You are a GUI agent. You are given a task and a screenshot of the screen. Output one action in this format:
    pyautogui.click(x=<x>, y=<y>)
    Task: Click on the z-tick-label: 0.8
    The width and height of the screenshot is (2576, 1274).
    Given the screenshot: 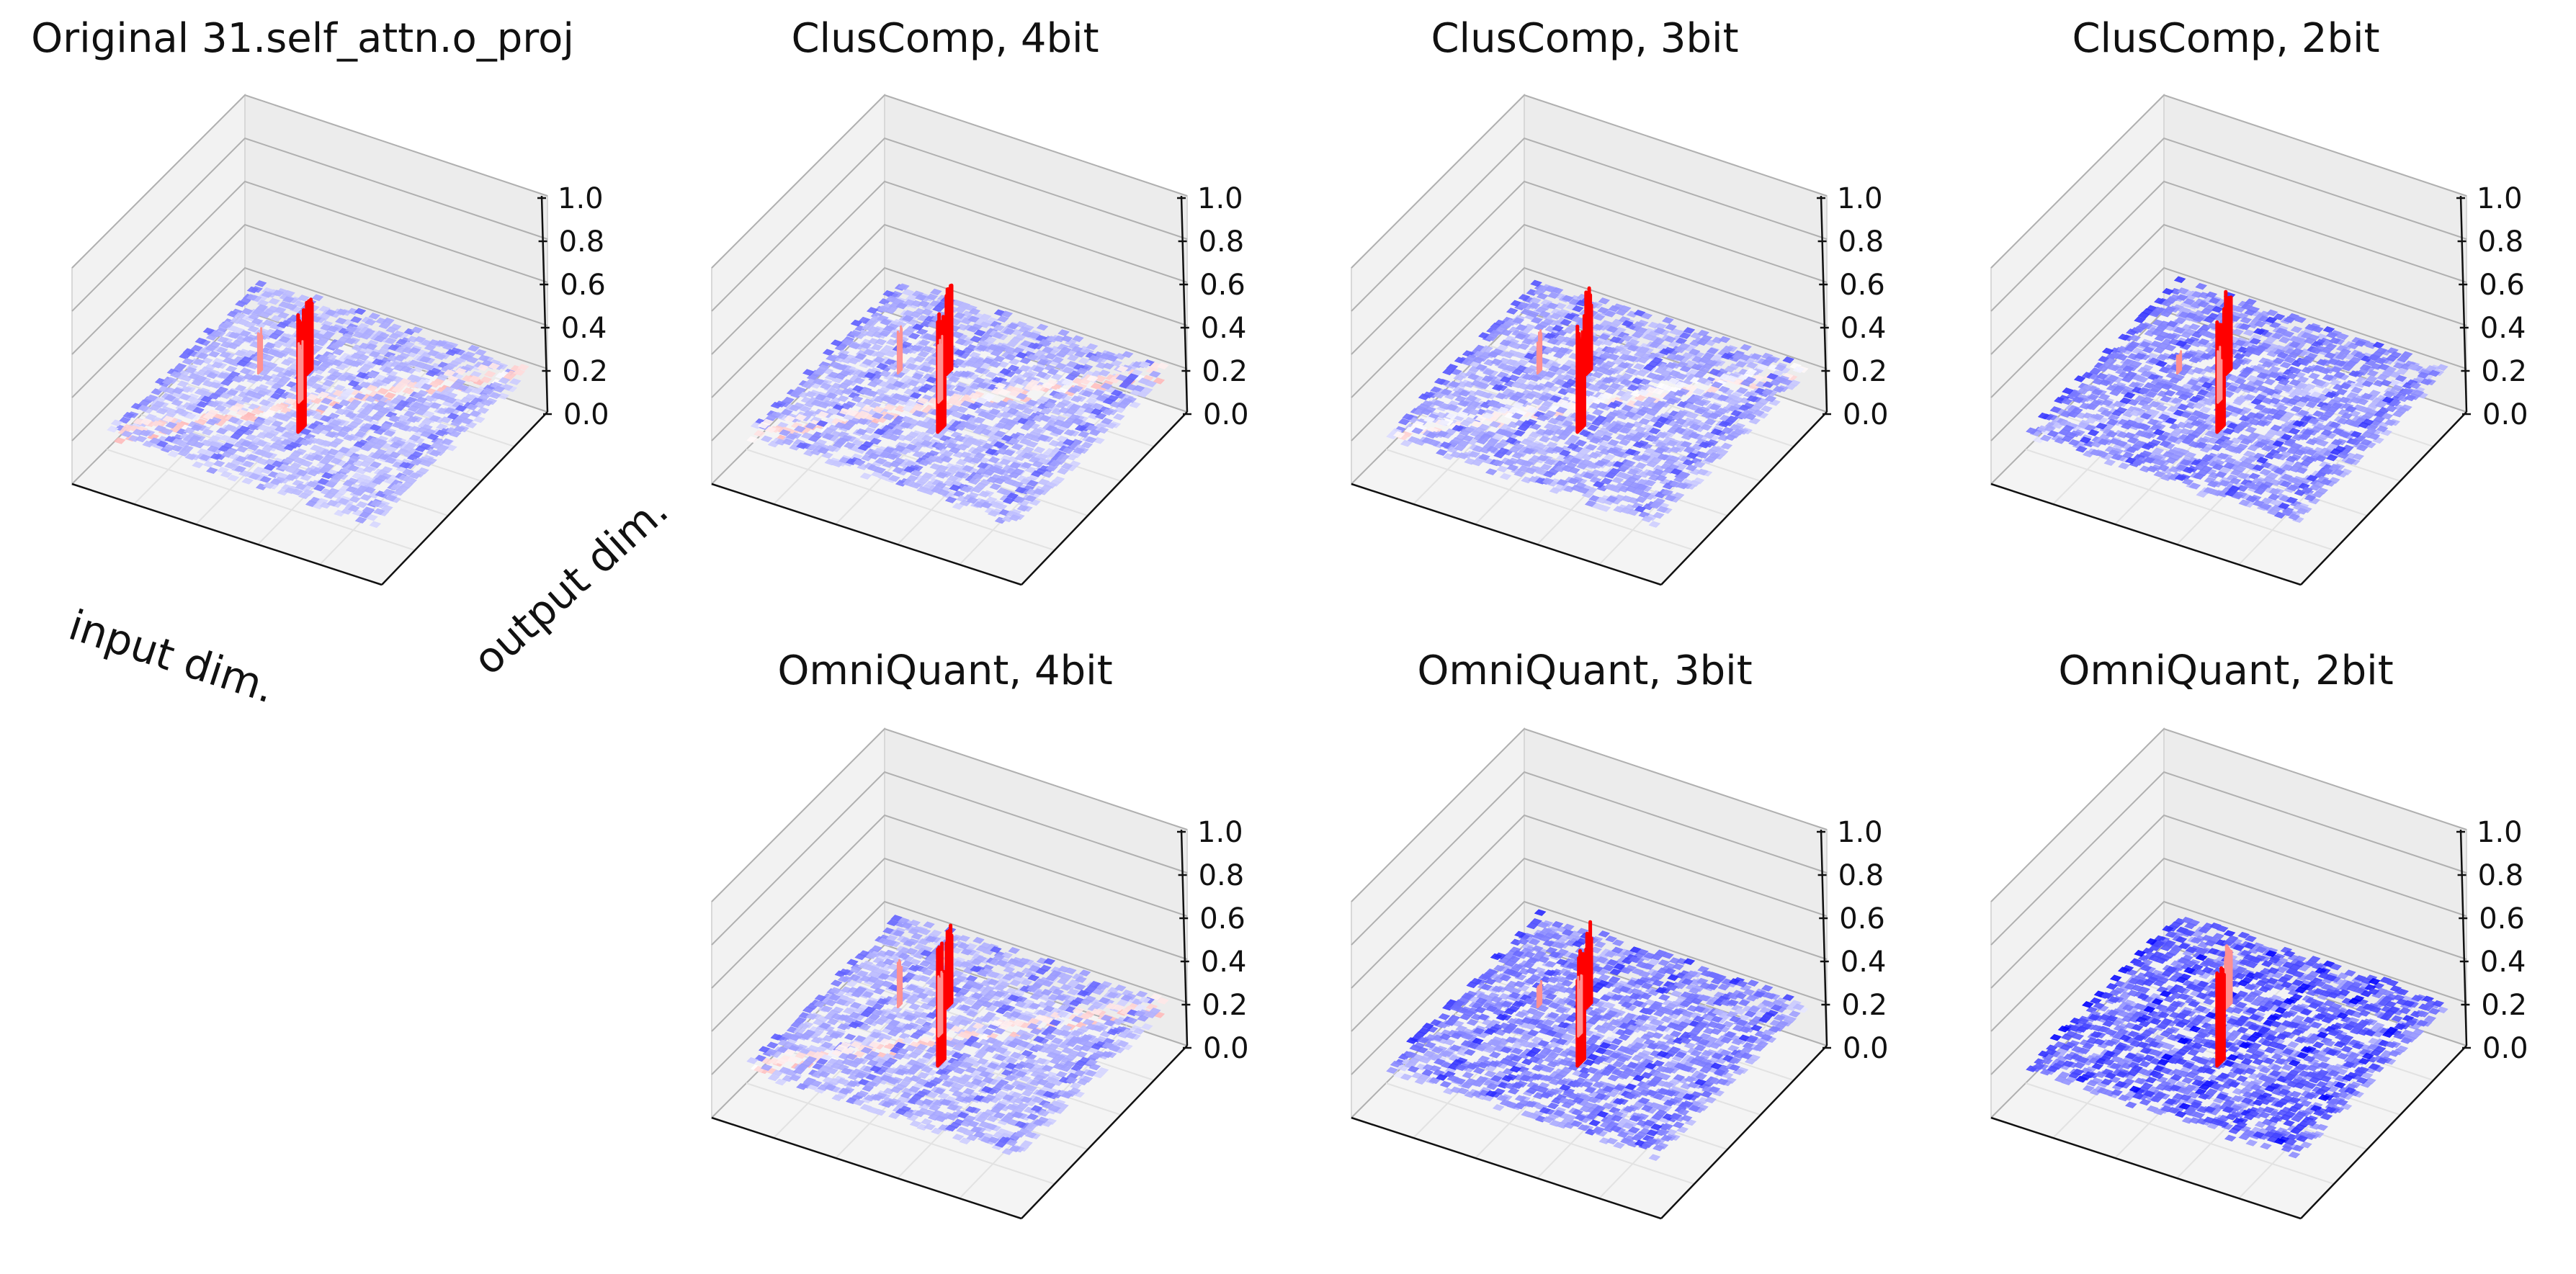 What is the action you would take?
    pyautogui.click(x=1222, y=242)
    